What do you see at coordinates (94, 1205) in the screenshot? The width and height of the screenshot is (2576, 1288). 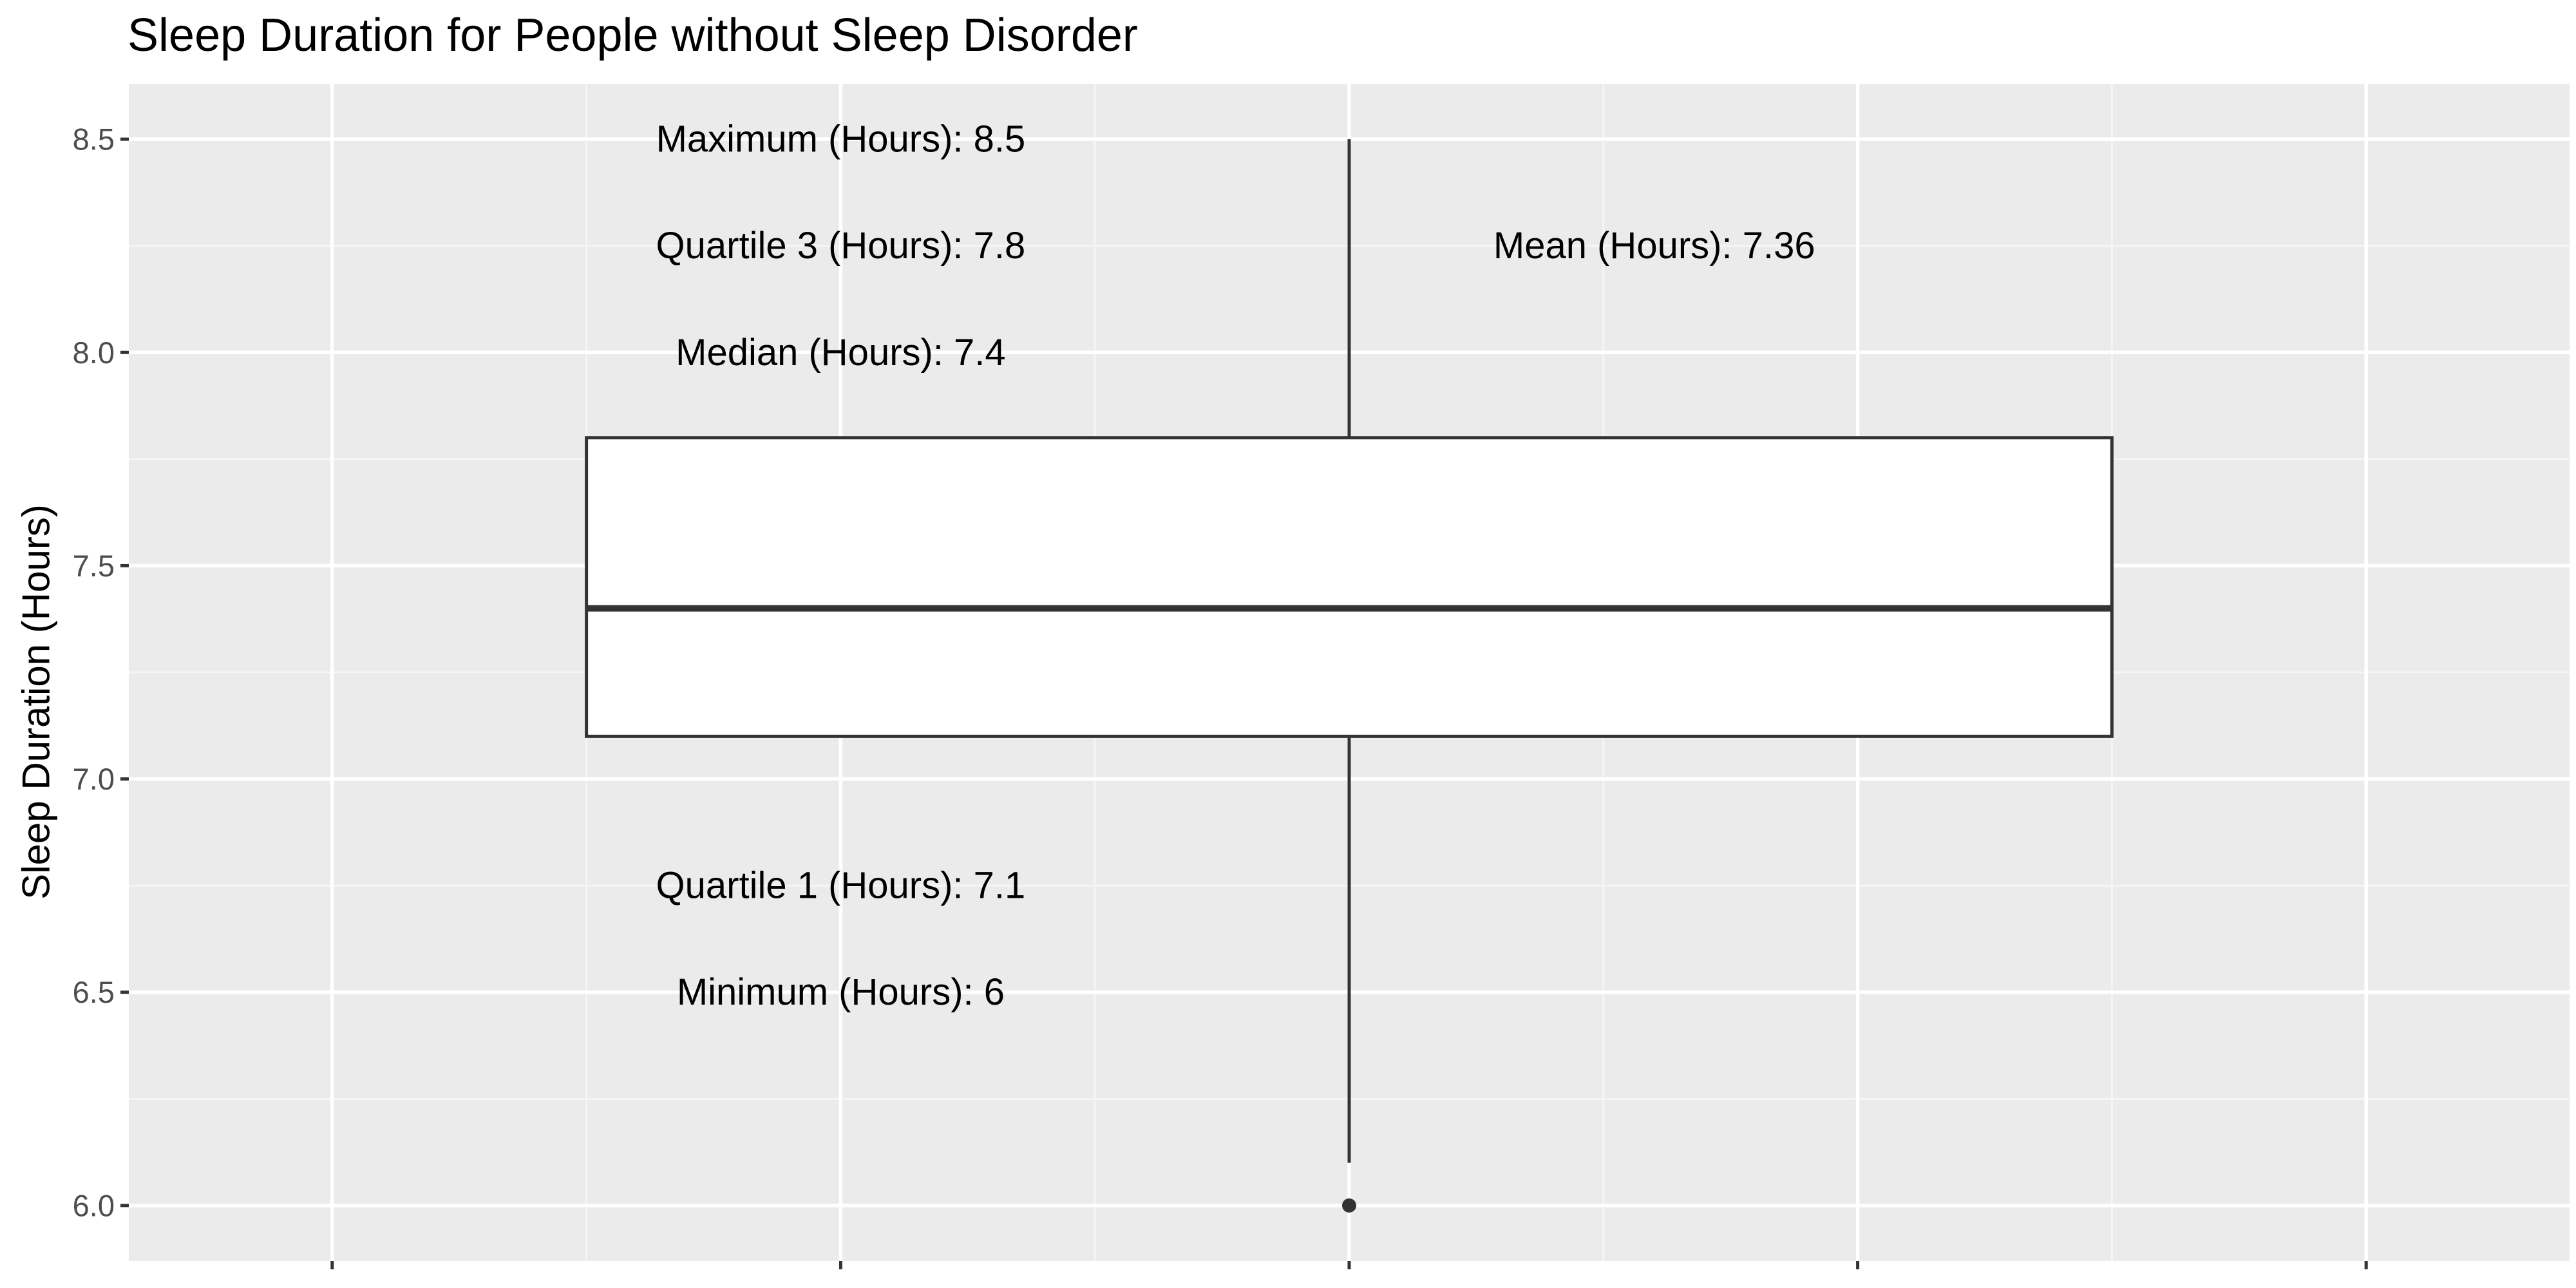 I see `y-tick-label: 6.0` at bounding box center [94, 1205].